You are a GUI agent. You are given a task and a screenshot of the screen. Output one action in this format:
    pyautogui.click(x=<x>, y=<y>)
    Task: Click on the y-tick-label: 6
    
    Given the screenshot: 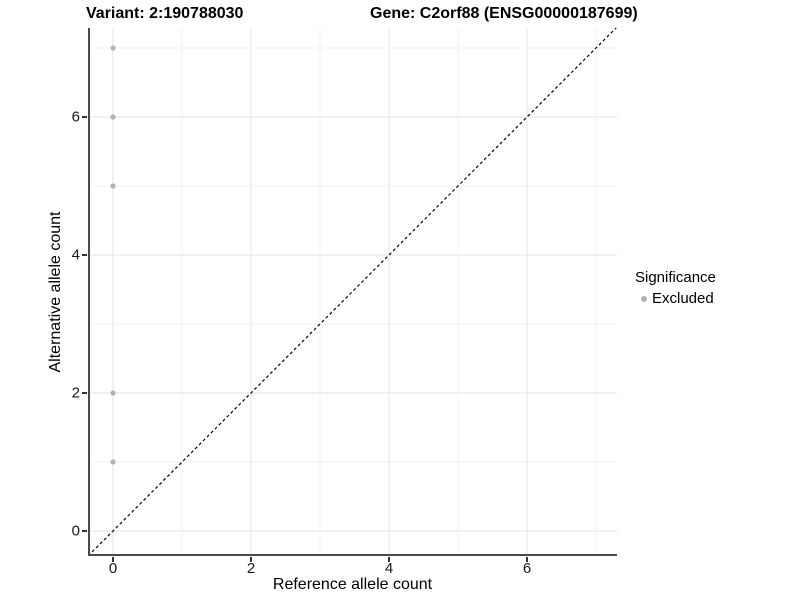 What is the action you would take?
    pyautogui.click(x=75, y=117)
    